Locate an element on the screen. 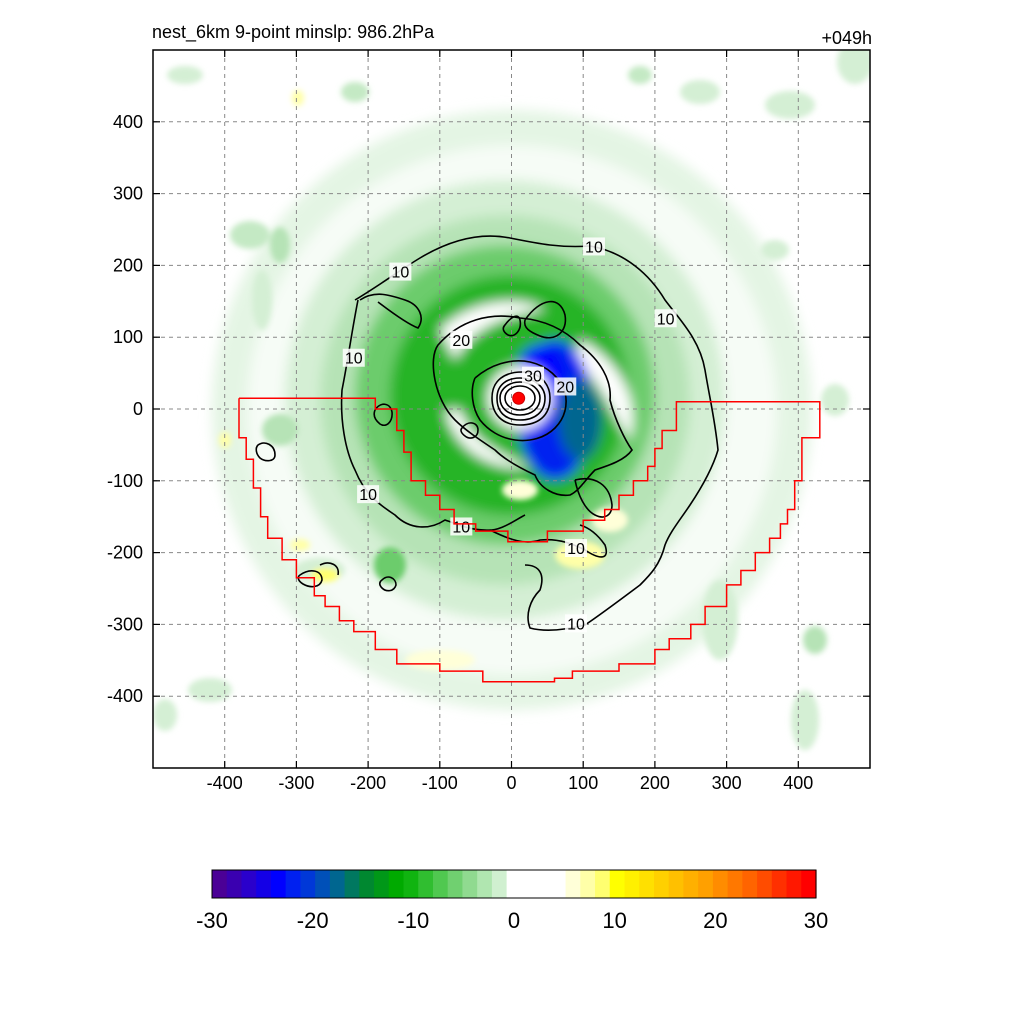  colorbar: -30 -20 -10 0 10 20 30 is located at coordinates (512, 901).